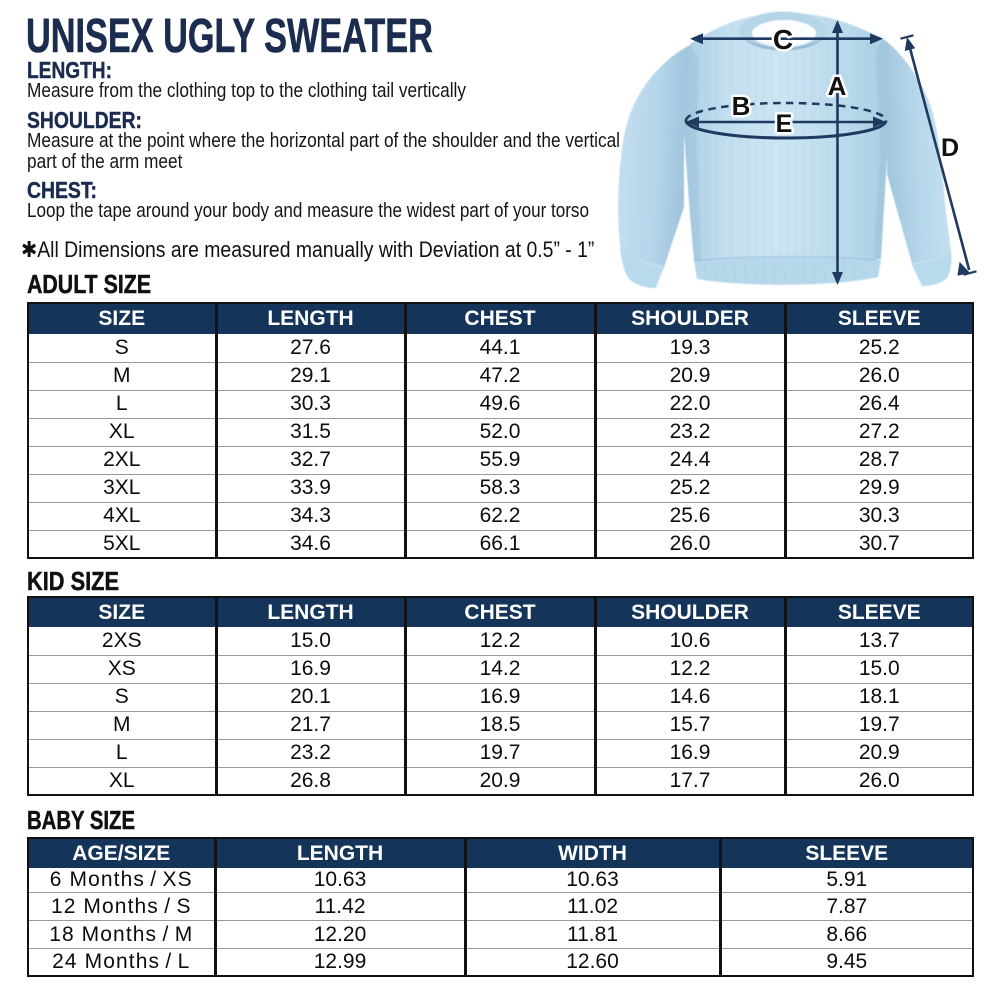 Image resolution: width=1000 pixels, height=1000 pixels. I want to click on svg-text: E, so click(784, 124).